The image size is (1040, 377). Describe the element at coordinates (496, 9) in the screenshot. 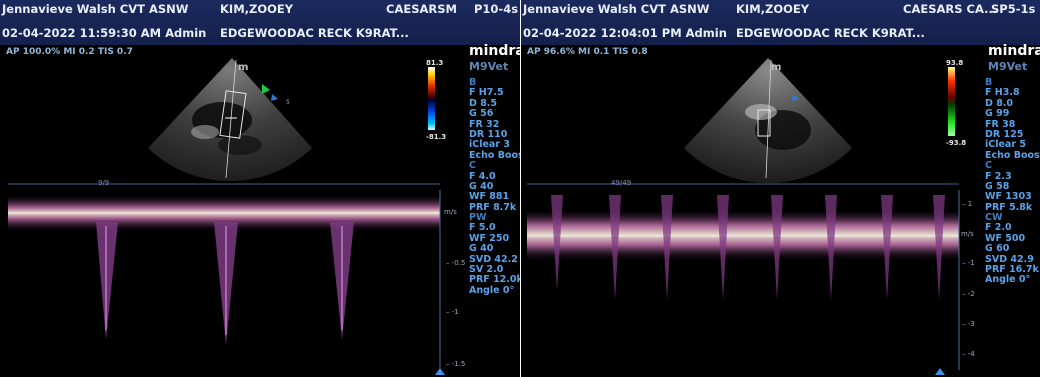

I see `left-probe: P10-4s` at that location.